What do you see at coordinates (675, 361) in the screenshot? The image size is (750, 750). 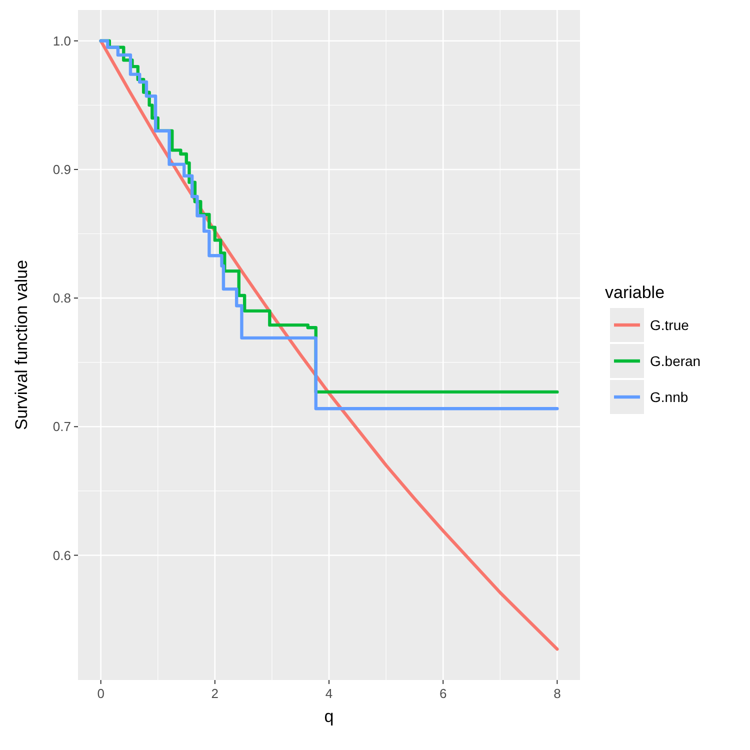 I see `legend-label: G.beran` at bounding box center [675, 361].